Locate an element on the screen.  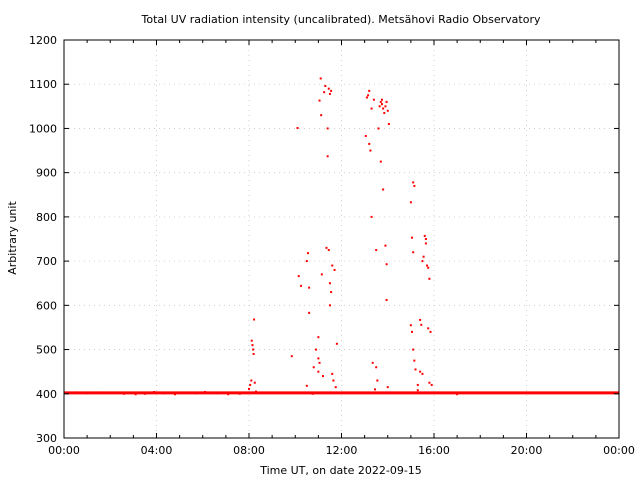
x-axis-label: Time UT, on date 2022-09-15 is located at coordinates (340, 470).